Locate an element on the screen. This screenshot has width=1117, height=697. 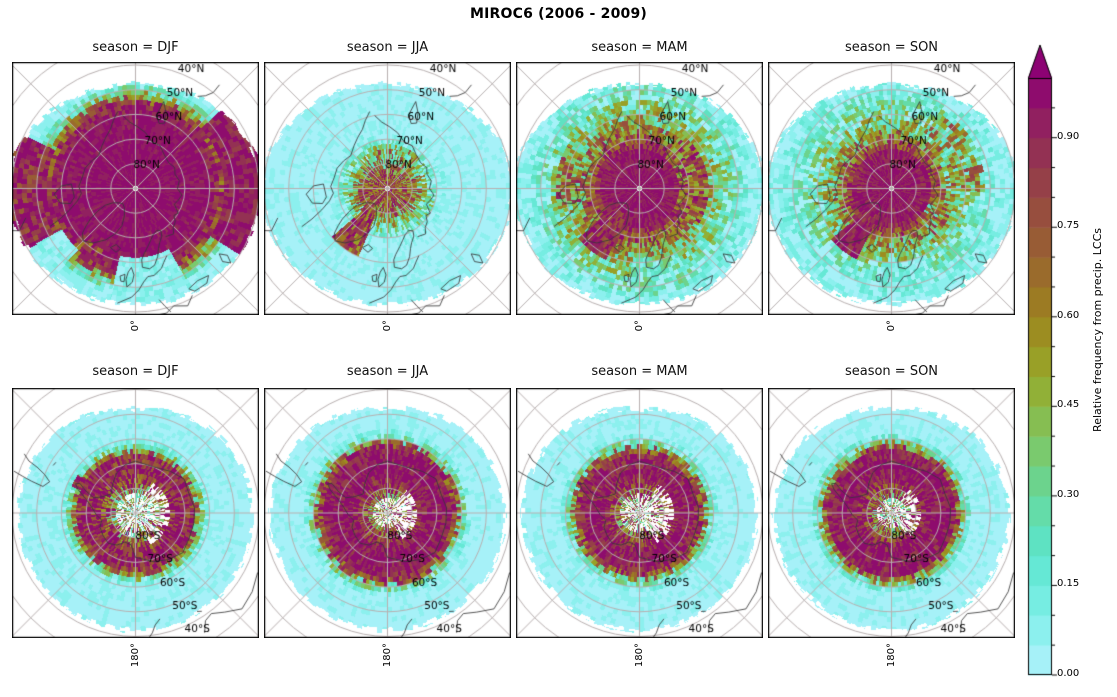
panel-xlabel-south-djf: 180° is located at coordinates (135, 655).